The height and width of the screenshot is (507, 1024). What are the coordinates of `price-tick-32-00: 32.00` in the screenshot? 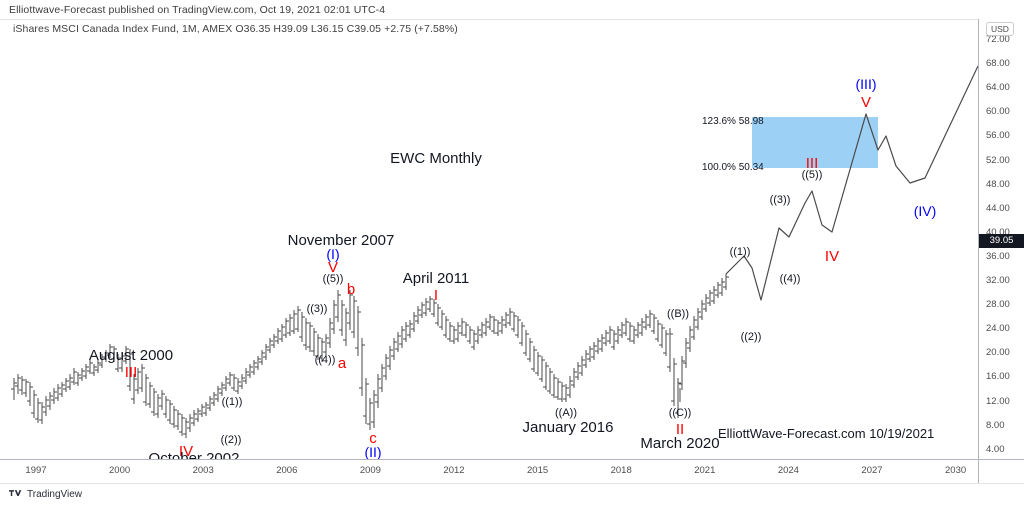 It's located at (998, 280).